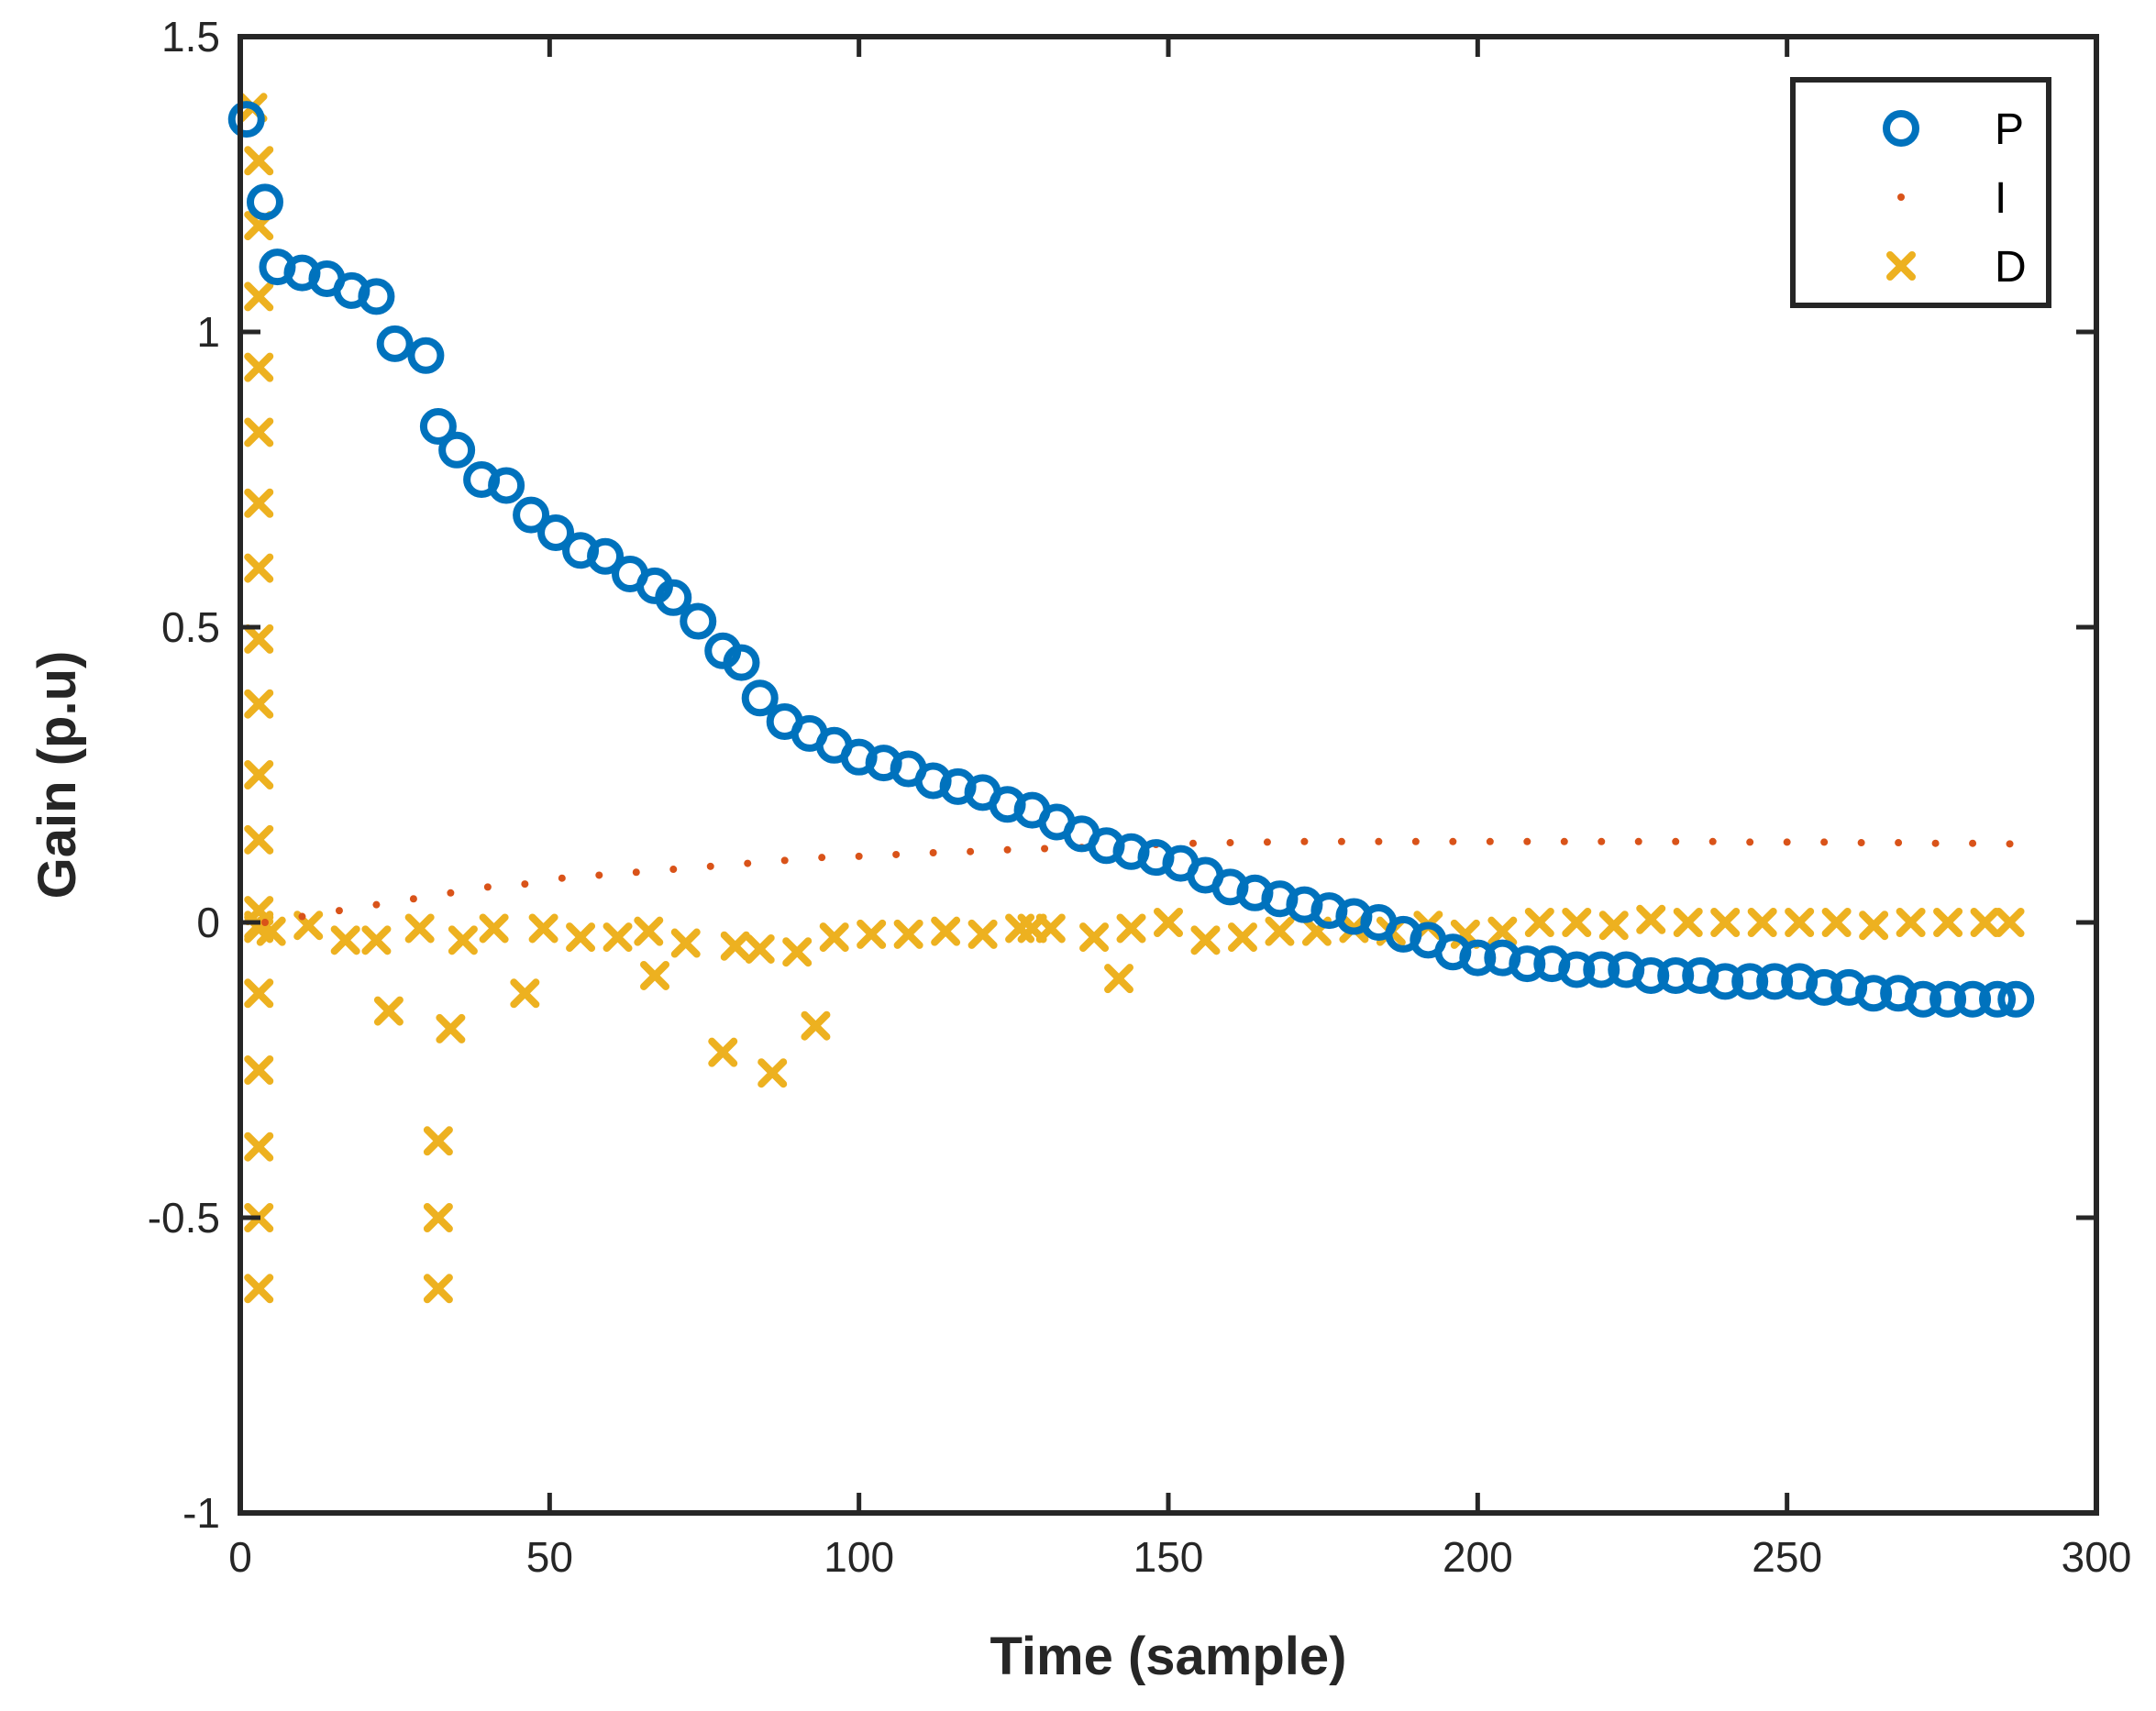 This screenshot has height=1711, width=2156. What do you see at coordinates (1137, 881) in the screenshot?
I see `series-i` at bounding box center [1137, 881].